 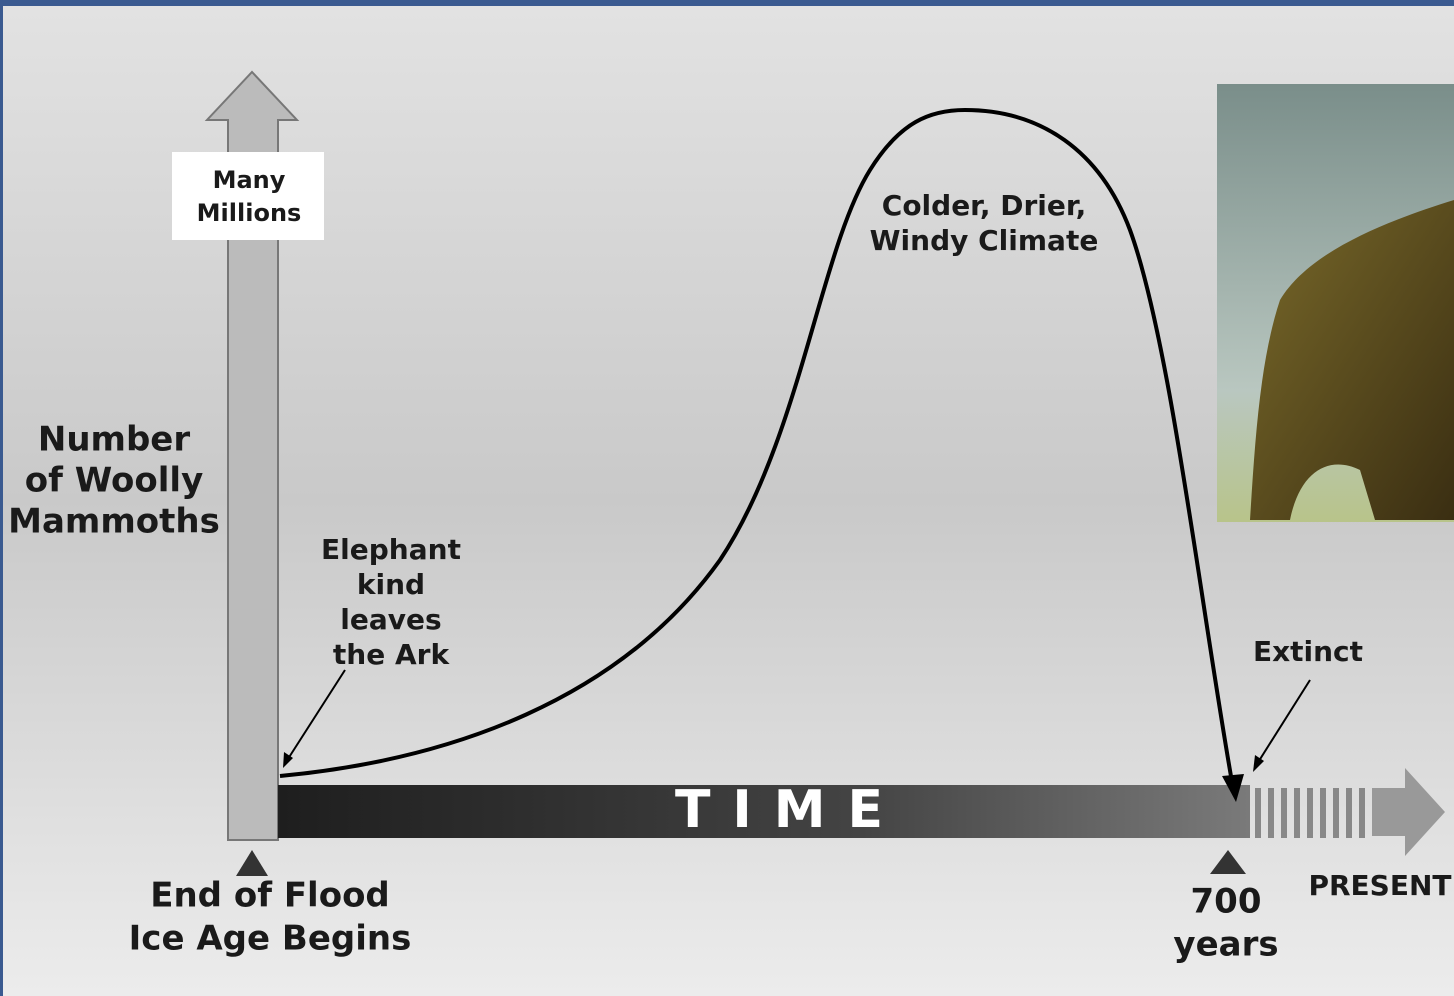 I want to click on time-label: TIME, so click(x=790, y=810).